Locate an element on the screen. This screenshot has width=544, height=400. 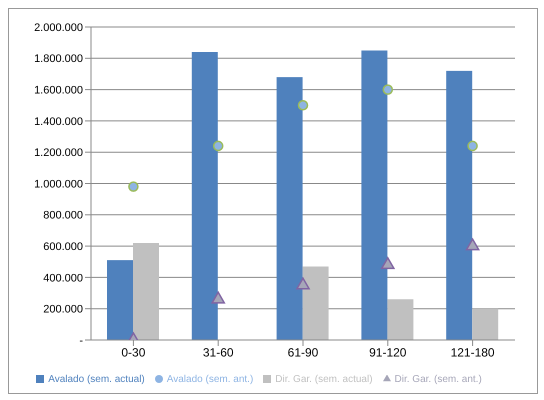
legend-label: Avalado (sem. ant.) is located at coordinates (210, 379).